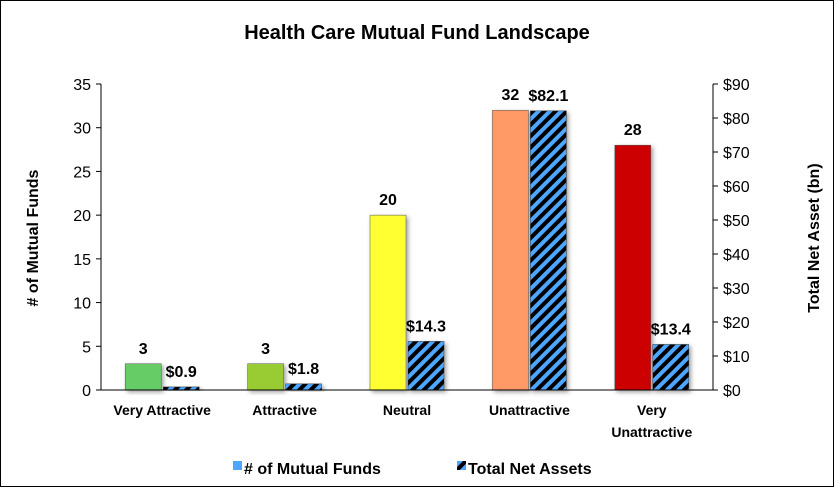  I want to click on x-category-label: Neutral, so click(407, 410).